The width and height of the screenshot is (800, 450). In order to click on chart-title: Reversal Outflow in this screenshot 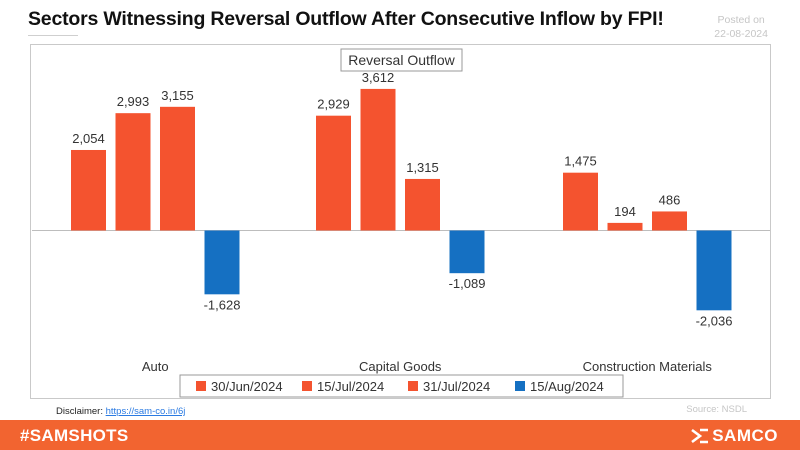, I will do `click(401, 60)`.